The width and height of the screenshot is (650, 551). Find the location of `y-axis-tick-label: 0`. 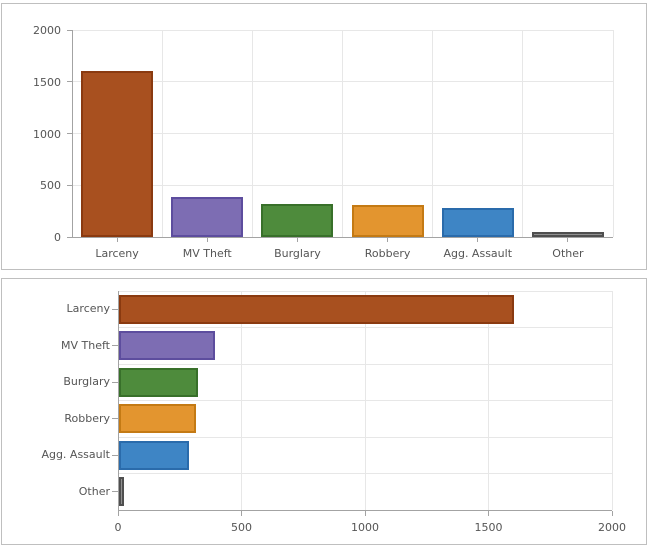

y-axis-tick-label: 0 is located at coordinates (57, 237).